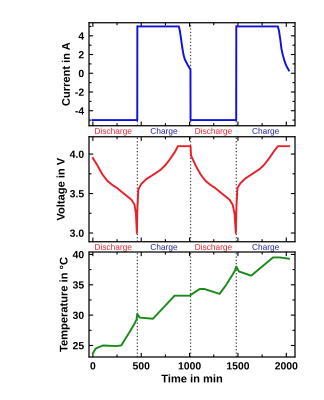  I want to click on y-tick-label: -4, so click(79, 110).